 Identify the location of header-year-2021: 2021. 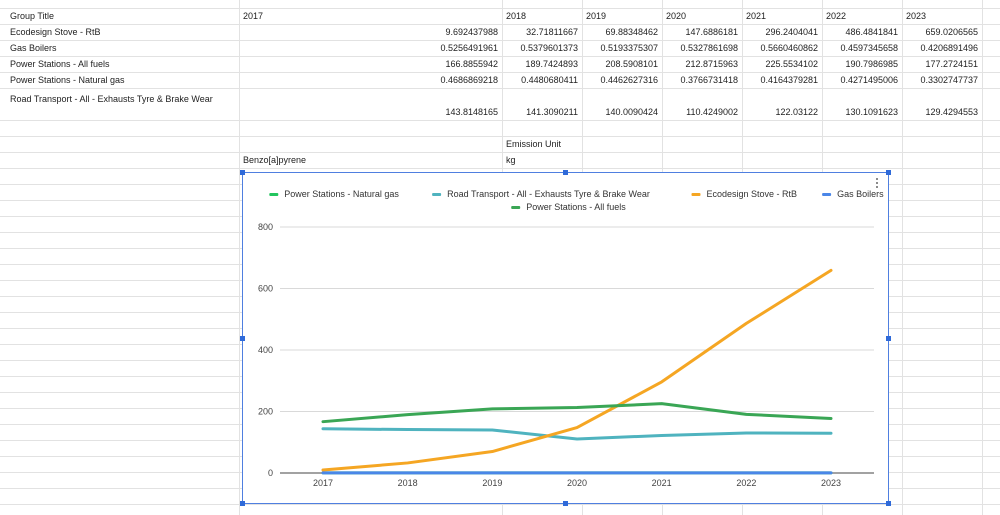
(756, 16).